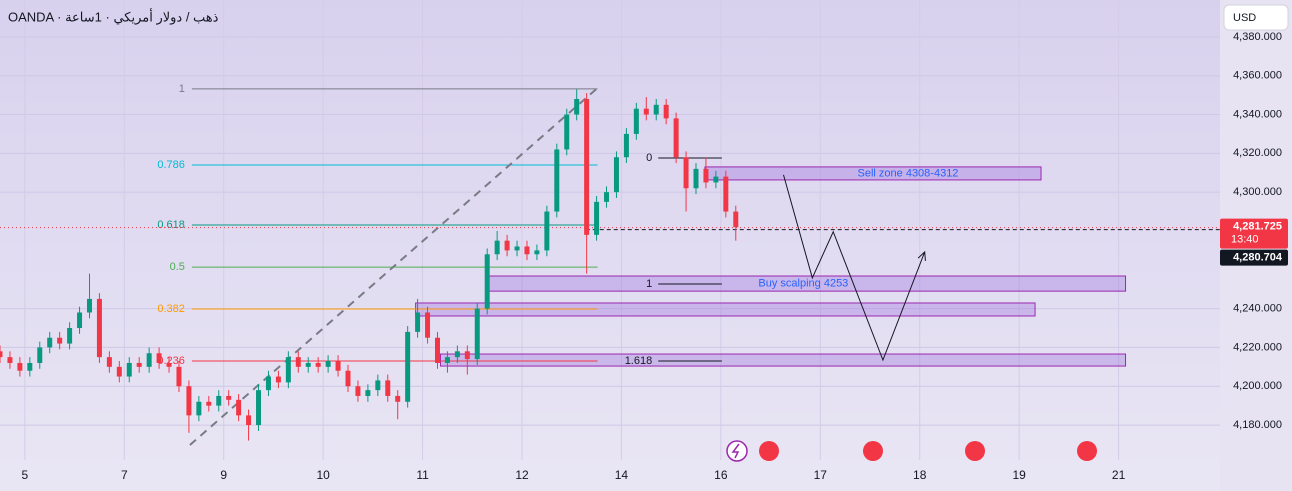 The image size is (1292, 491). Describe the element at coordinates (1257, 309) in the screenshot. I see `y-tick-label: 4,240.000` at that location.